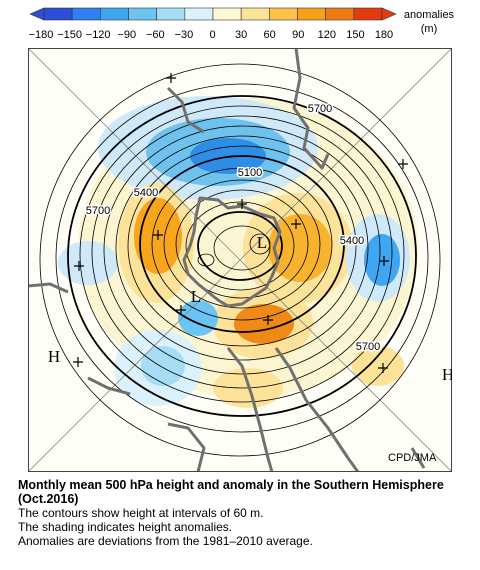 The image size is (480, 570). I want to click on colorbar-right-arrow, so click(389, 14).